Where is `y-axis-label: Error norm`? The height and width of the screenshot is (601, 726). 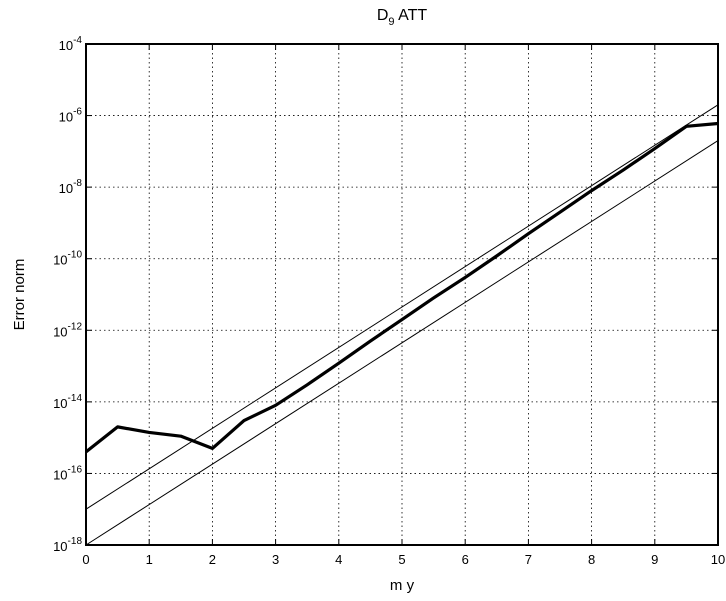
y-axis-label: Error norm is located at coordinates (19, 295).